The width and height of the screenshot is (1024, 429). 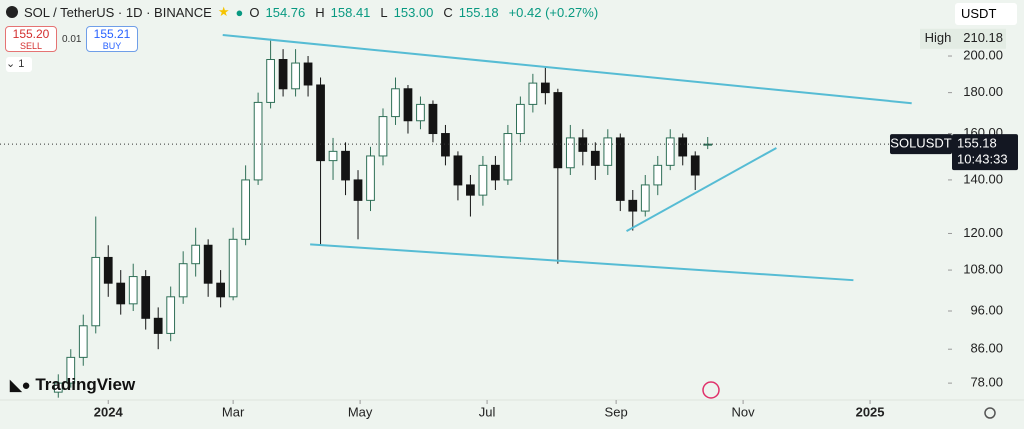 I want to click on high-label: High, so click(x=938, y=37).